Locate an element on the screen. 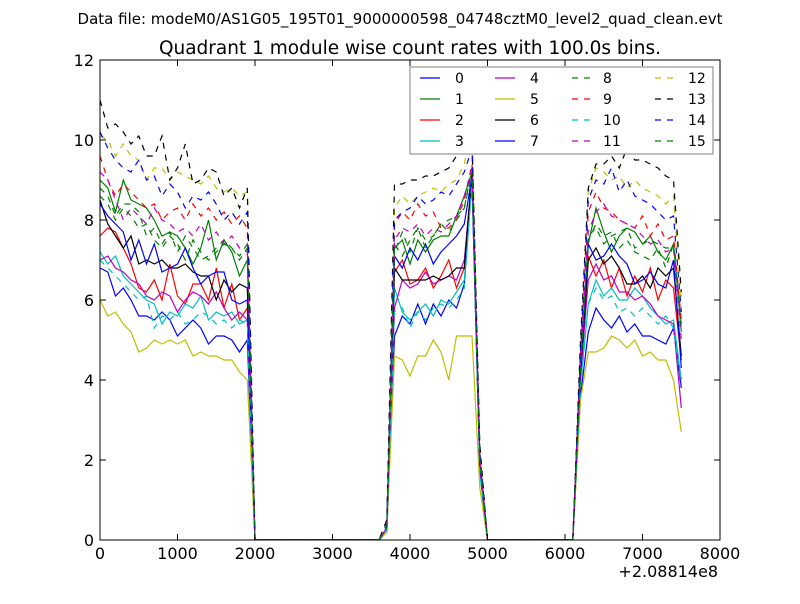  legend-label: 7 is located at coordinates (534, 142).